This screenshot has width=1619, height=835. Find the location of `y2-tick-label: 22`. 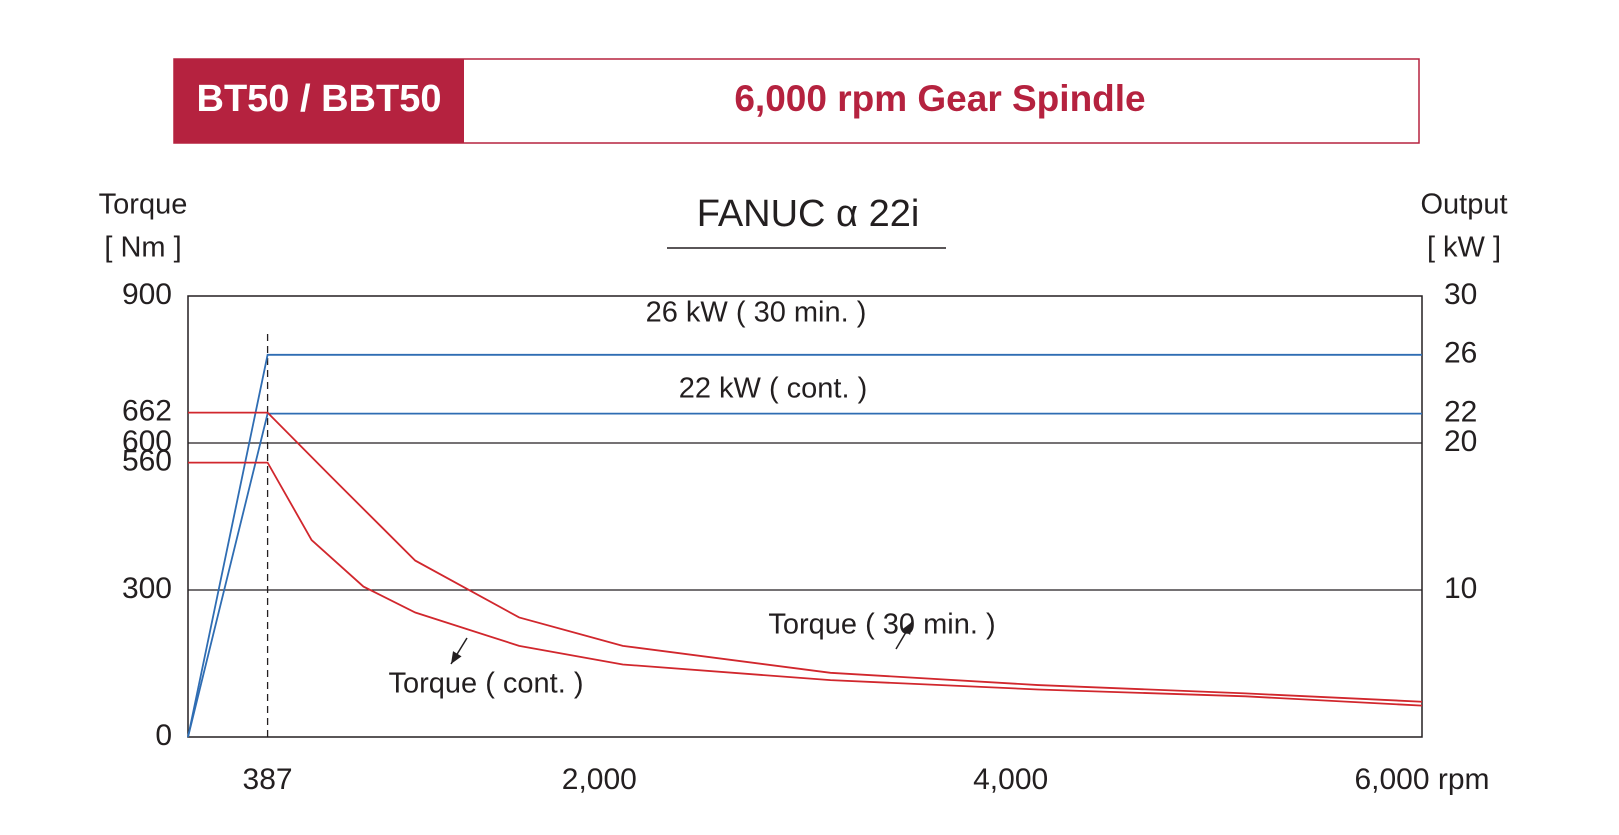

y2-tick-label: 22 is located at coordinates (1460, 412).